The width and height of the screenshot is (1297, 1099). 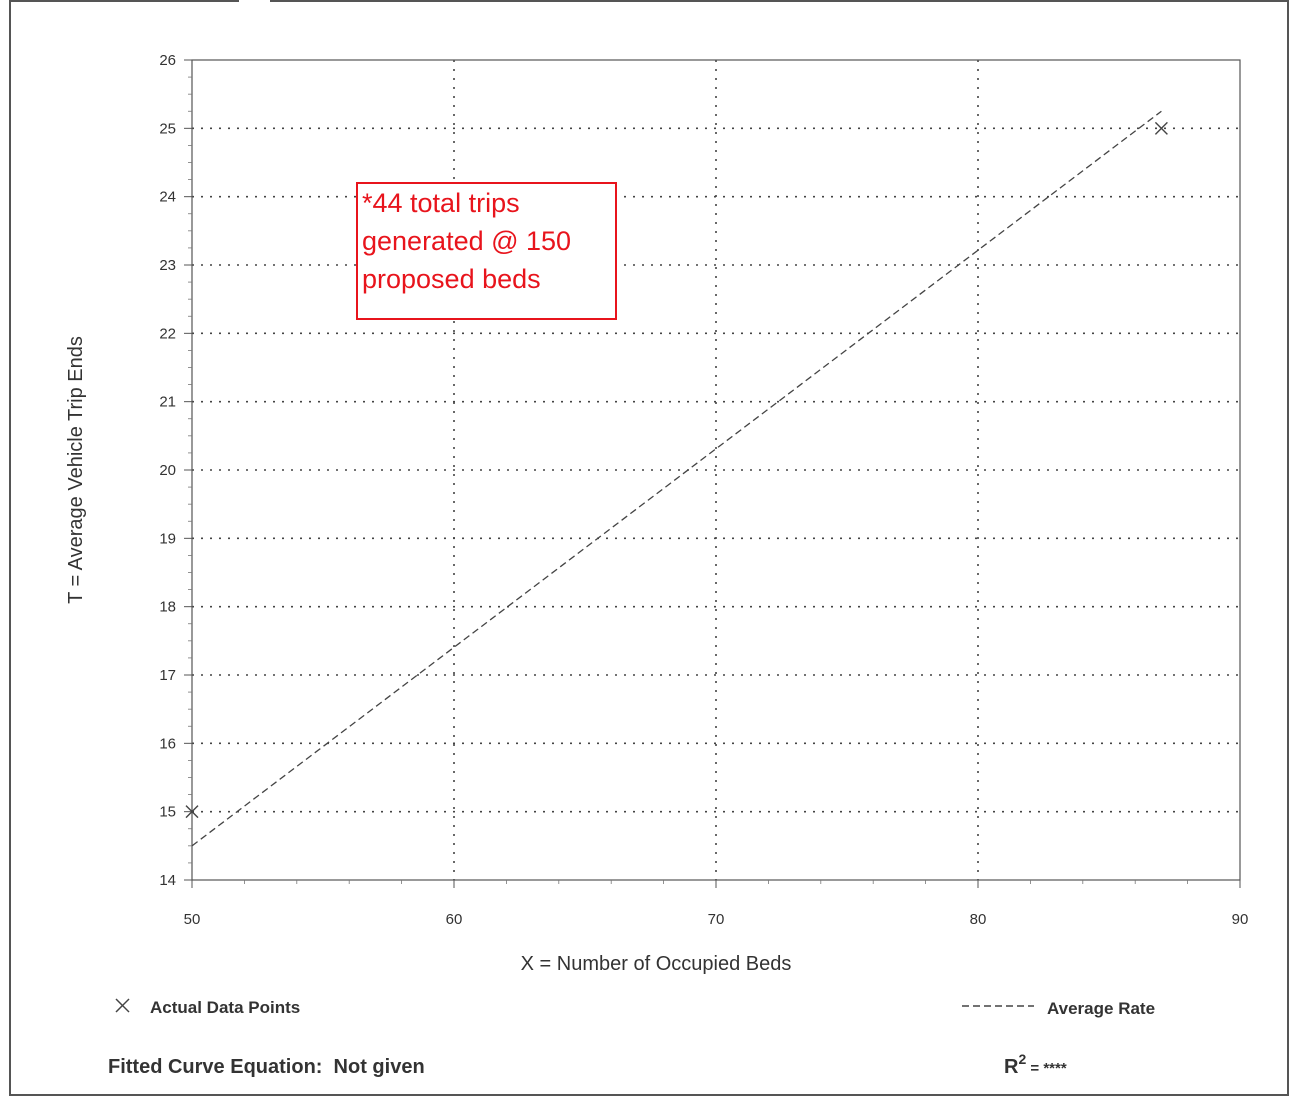 What do you see at coordinates (167, 743) in the screenshot?
I see `y-tick-label: 16` at bounding box center [167, 743].